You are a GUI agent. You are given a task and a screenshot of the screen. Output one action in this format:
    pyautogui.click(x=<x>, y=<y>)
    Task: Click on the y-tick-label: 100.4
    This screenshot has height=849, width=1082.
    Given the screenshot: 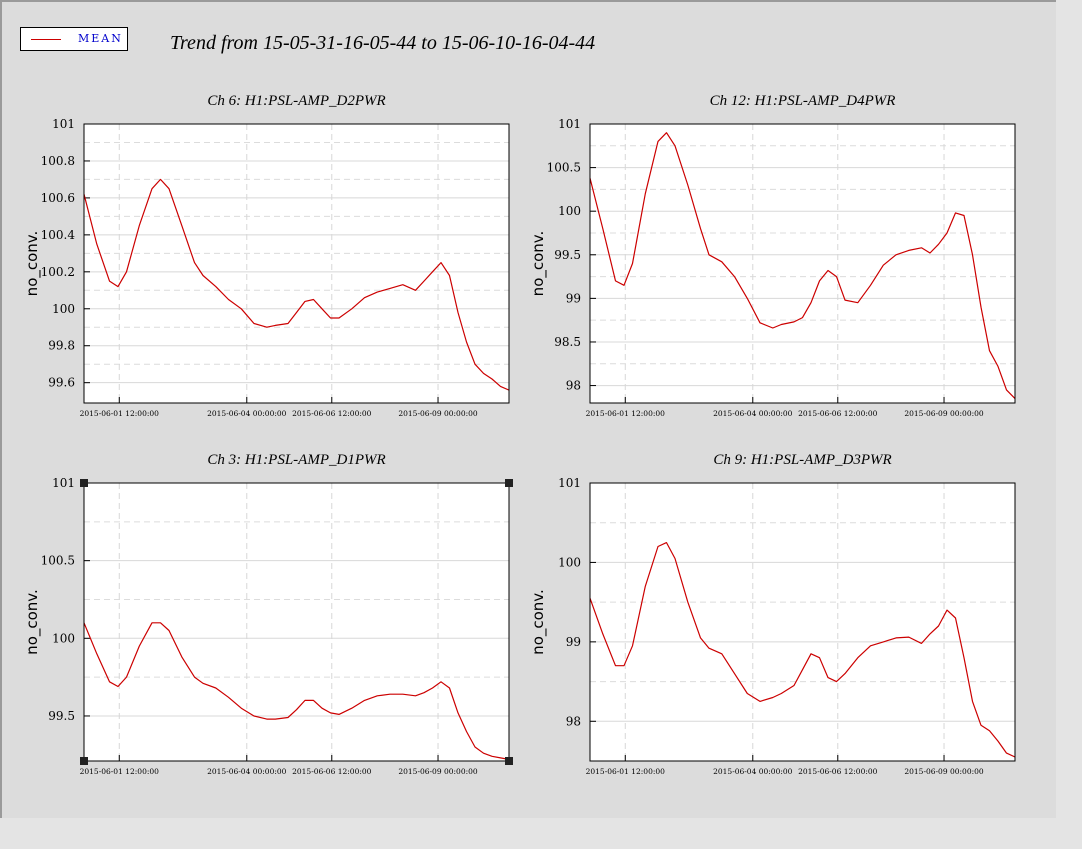 What is the action you would take?
    pyautogui.click(x=58, y=235)
    